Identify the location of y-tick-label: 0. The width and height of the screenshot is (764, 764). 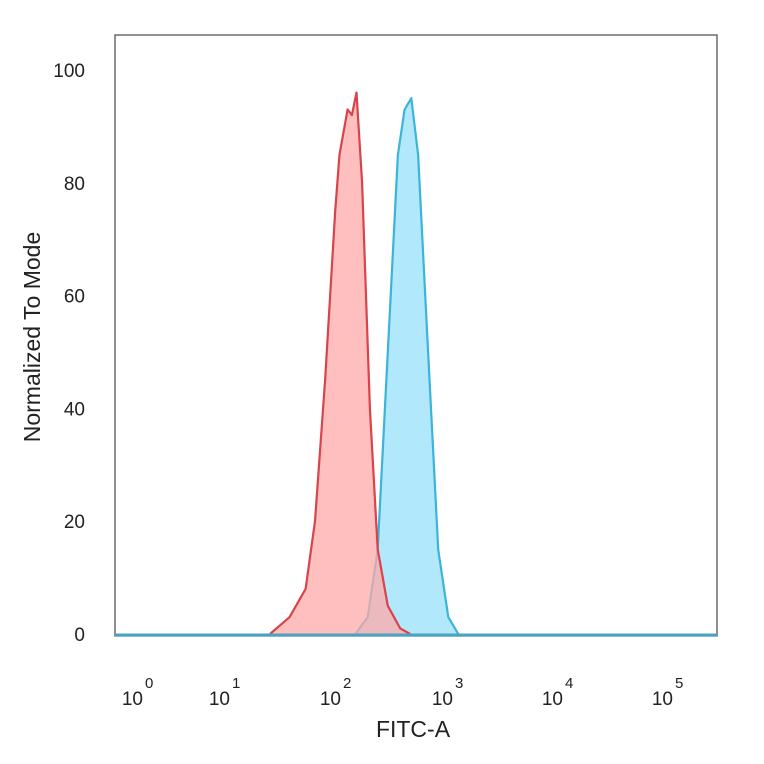
(79, 635).